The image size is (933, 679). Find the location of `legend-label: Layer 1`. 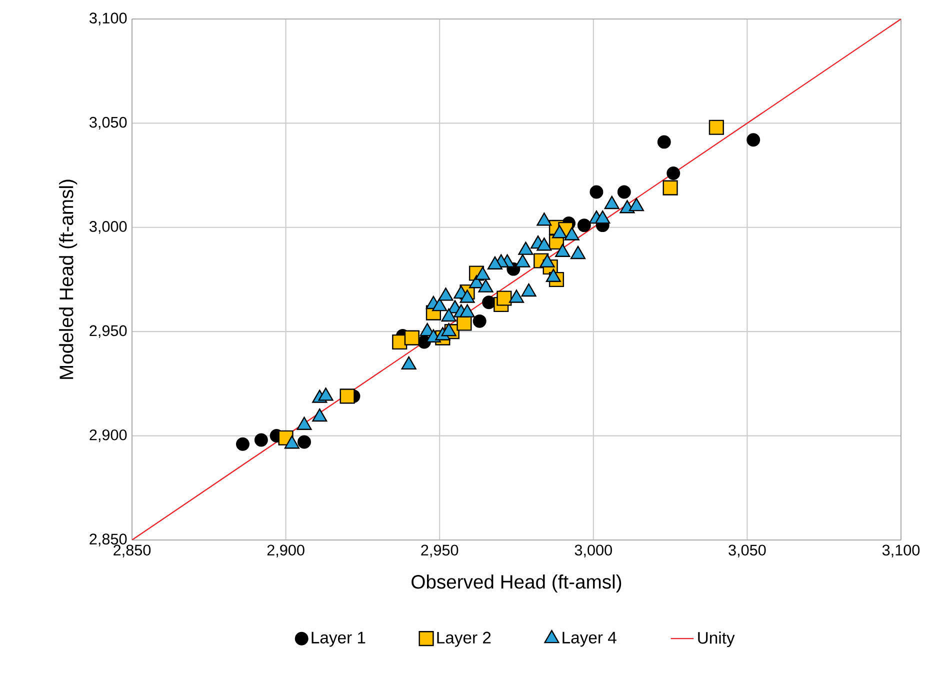

legend-label: Layer 1 is located at coordinates (339, 639).